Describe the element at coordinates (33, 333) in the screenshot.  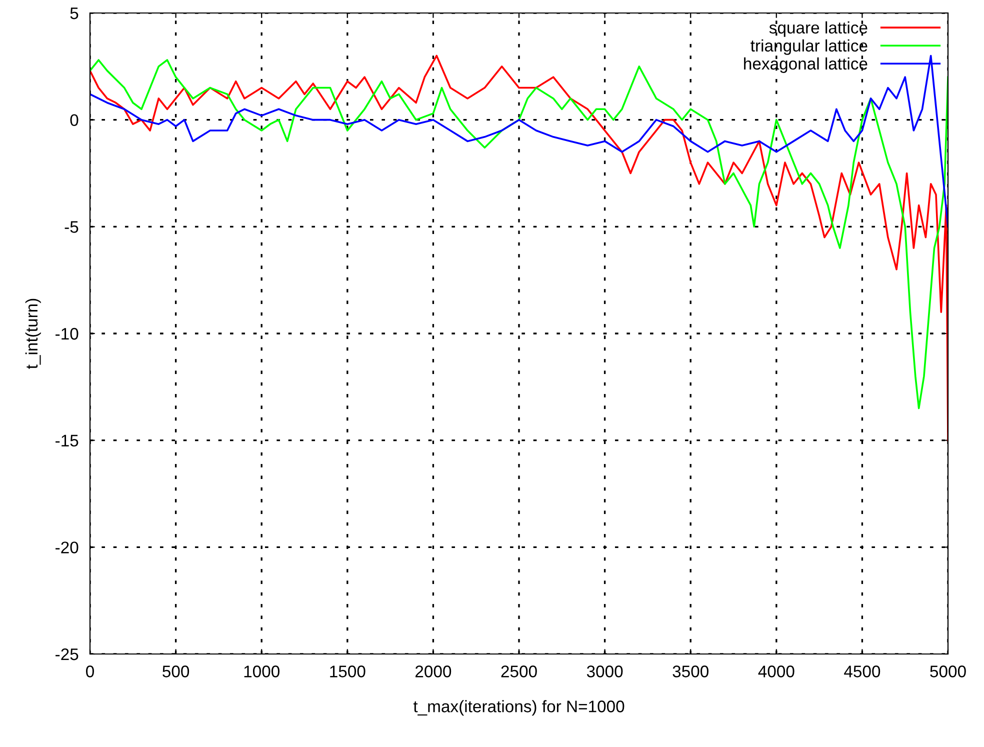
I see `y-axis-title: t_int(turn)` at that location.